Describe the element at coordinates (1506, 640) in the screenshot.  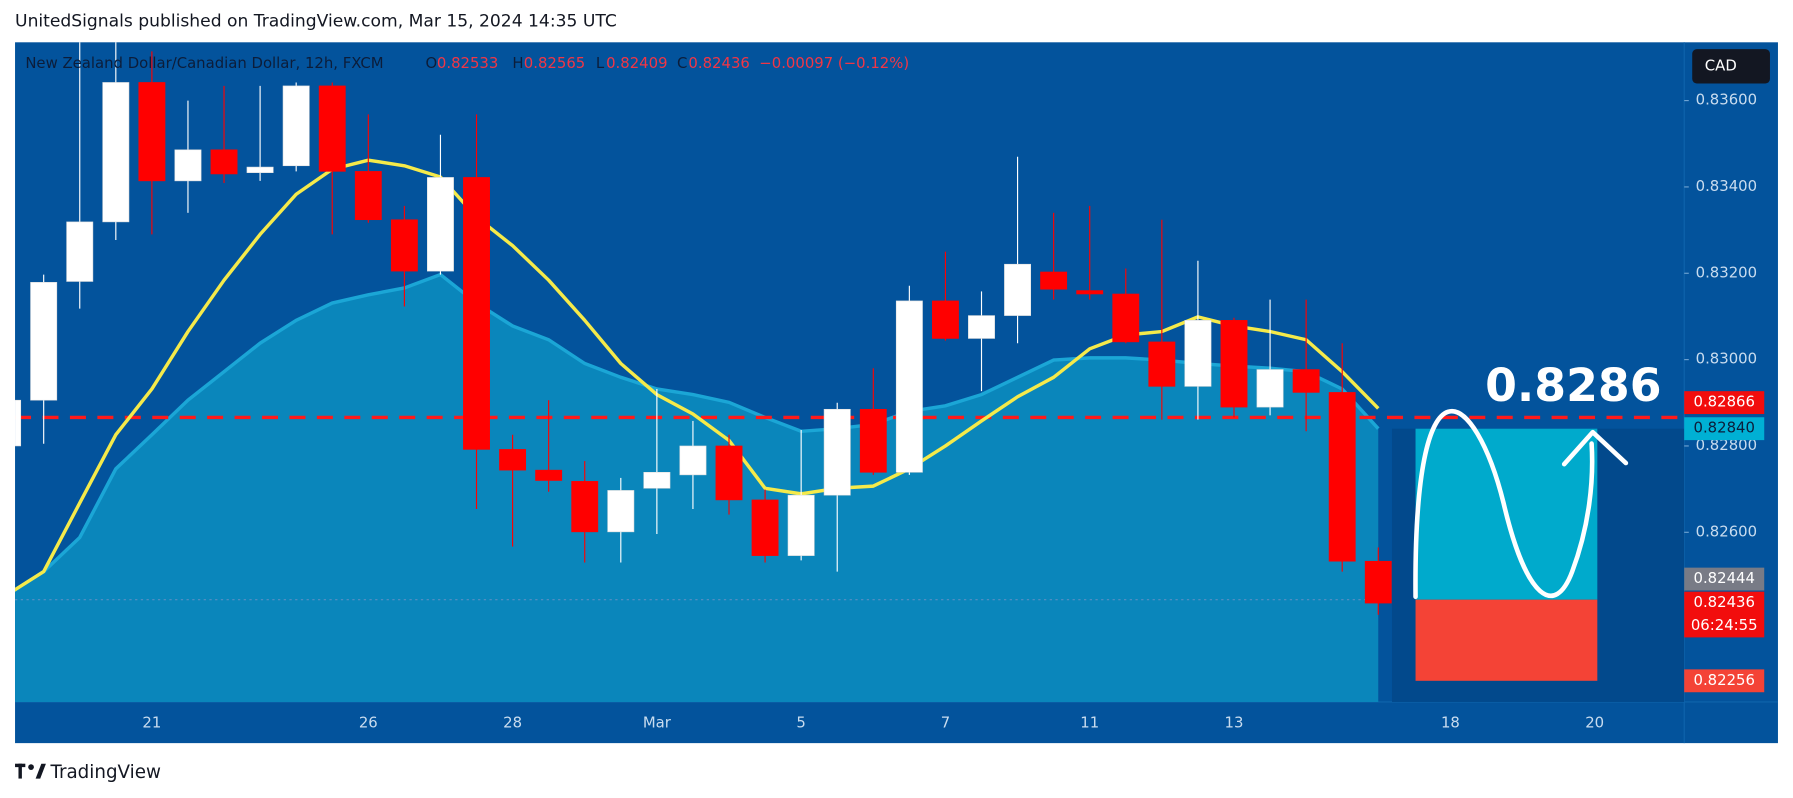
I see `position-stop` at that location.